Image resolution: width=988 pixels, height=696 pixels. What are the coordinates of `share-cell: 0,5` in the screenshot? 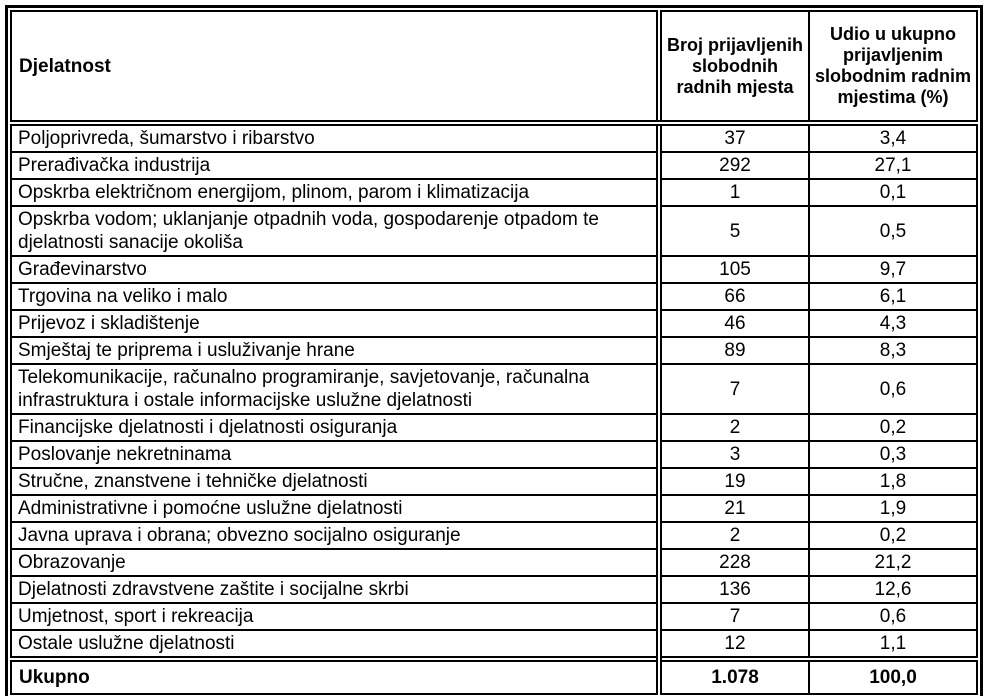 It's located at (893, 231).